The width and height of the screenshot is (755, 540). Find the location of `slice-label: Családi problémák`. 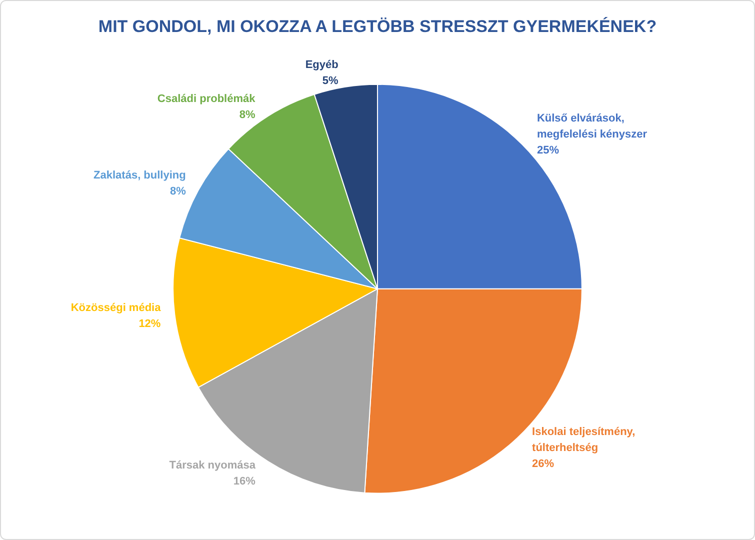

slice-label: Családi problémák is located at coordinates (206, 99).